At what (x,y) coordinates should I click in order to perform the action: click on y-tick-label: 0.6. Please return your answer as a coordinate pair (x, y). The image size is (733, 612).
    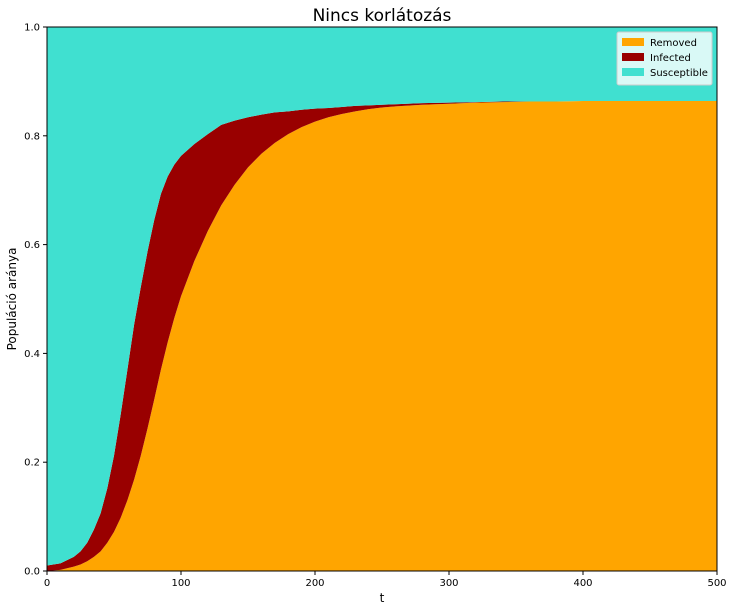
    Looking at the image, I should click on (32, 245).